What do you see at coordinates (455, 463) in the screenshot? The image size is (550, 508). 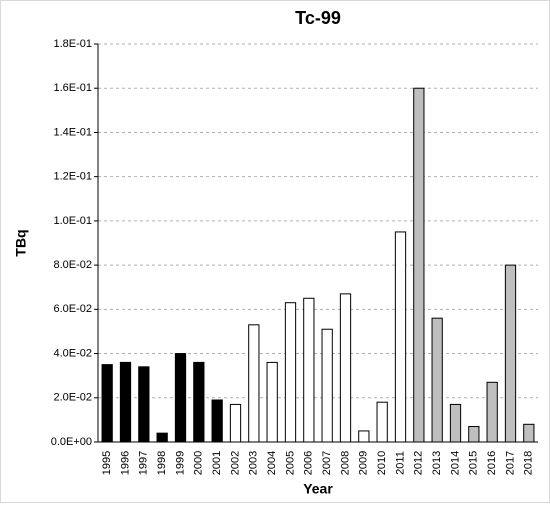 I see `x-tick-label: 2014` at bounding box center [455, 463].